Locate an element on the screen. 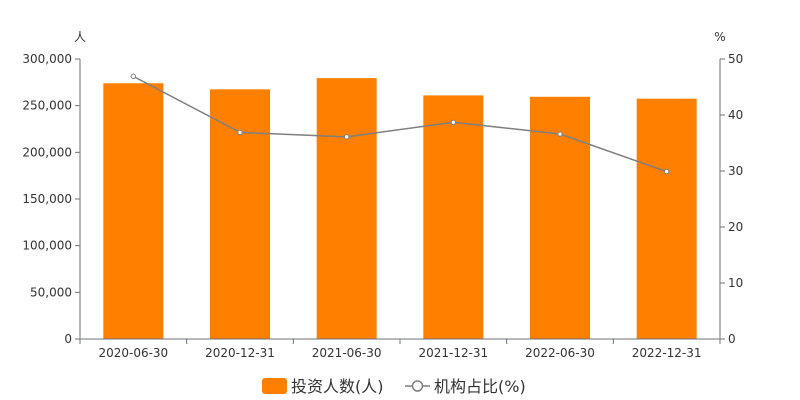 This screenshot has width=800, height=400. right-axis-tick-label: 30 is located at coordinates (735, 171).